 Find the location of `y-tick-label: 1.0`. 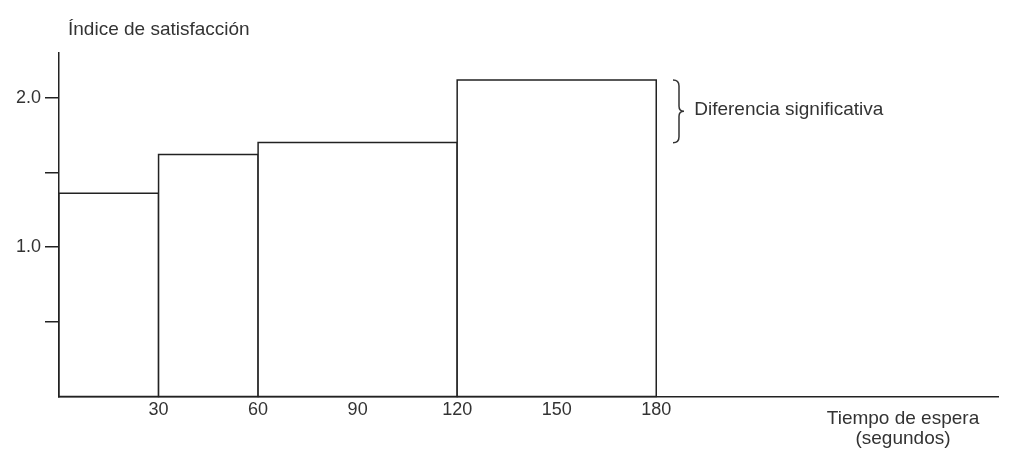

y-tick-label: 1.0 is located at coordinates (28, 246).